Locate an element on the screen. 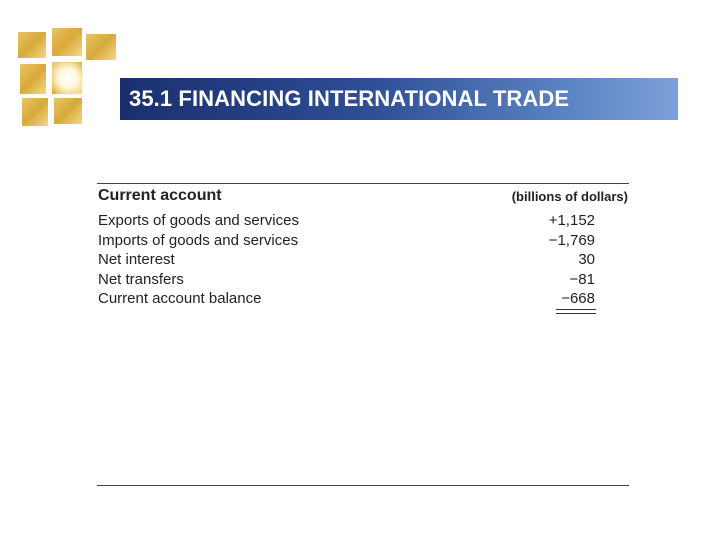  row-label-net-interest: Net interest is located at coordinates (136, 259).